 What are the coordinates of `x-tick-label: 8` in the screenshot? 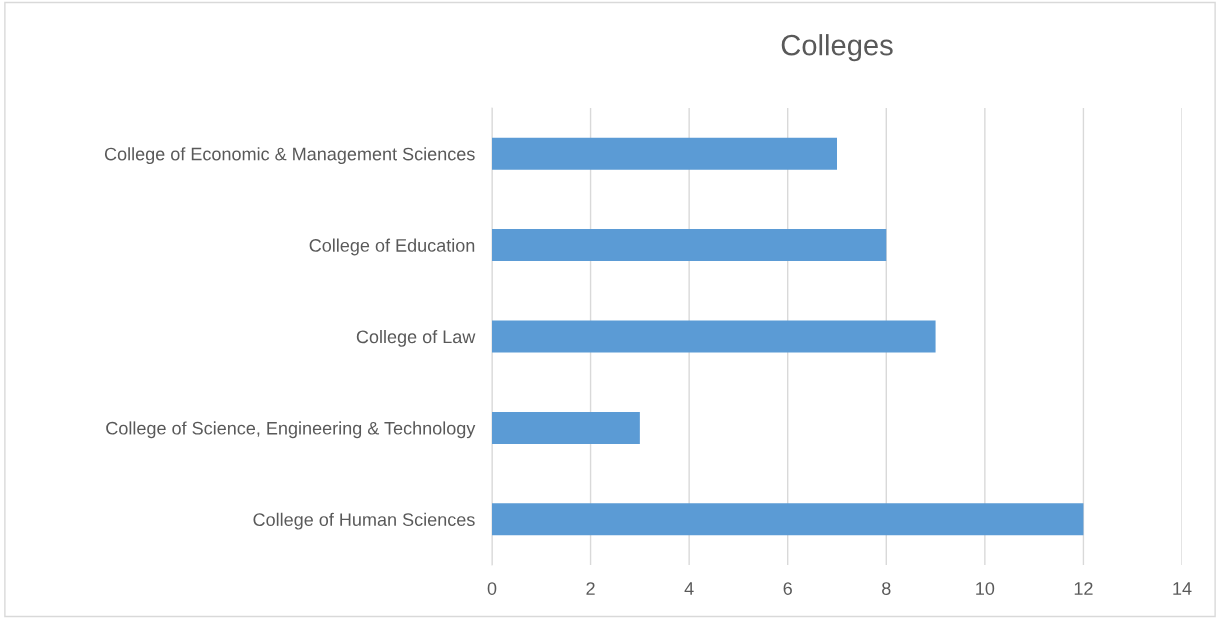 It's located at (886, 588).